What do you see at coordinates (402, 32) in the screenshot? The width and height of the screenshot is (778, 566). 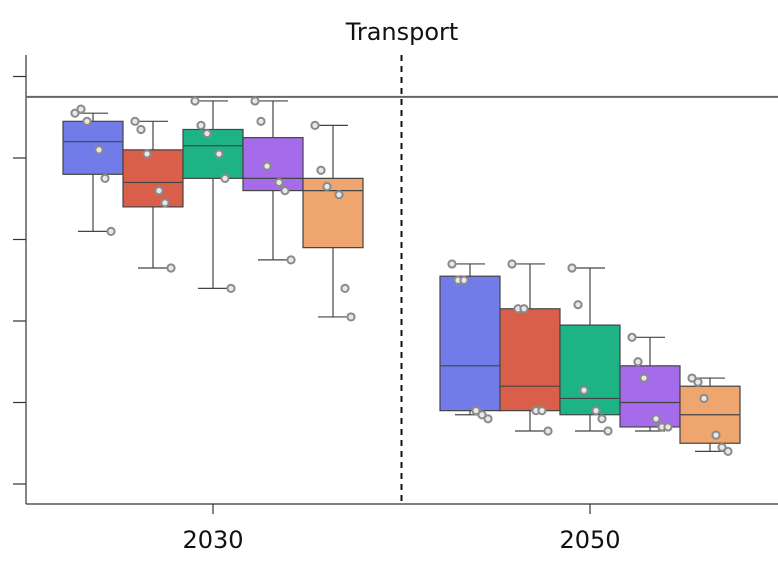 I see `chart-title: Transport` at bounding box center [402, 32].